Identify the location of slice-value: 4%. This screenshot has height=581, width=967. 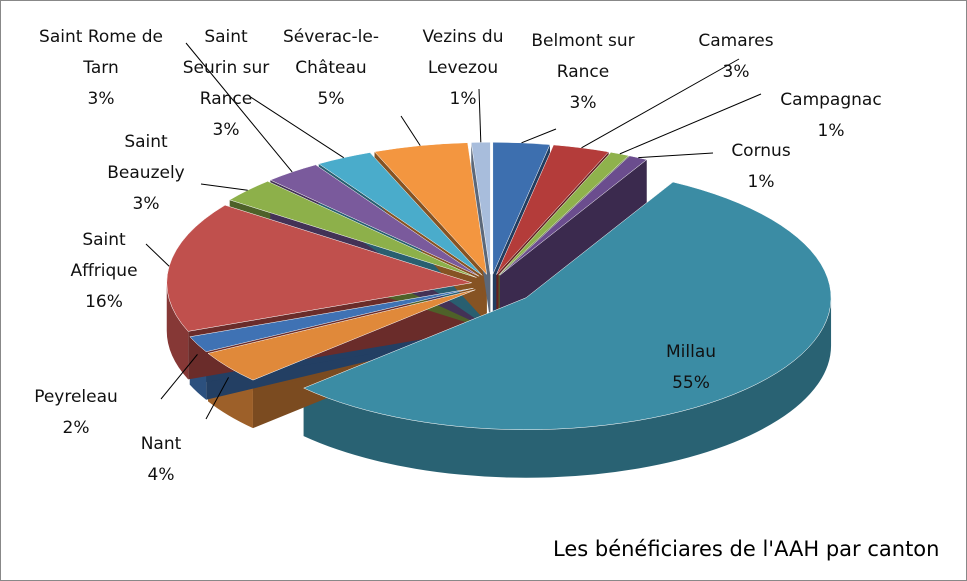
(161, 475).